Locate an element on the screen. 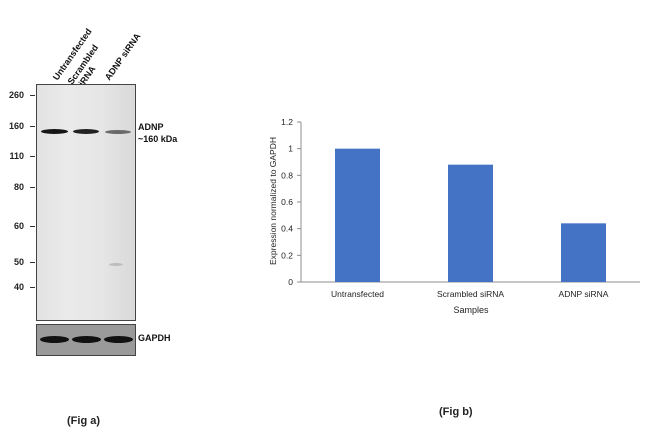 Image resolution: width=650 pixels, height=436 pixels. bar-untransfected is located at coordinates (357, 215).